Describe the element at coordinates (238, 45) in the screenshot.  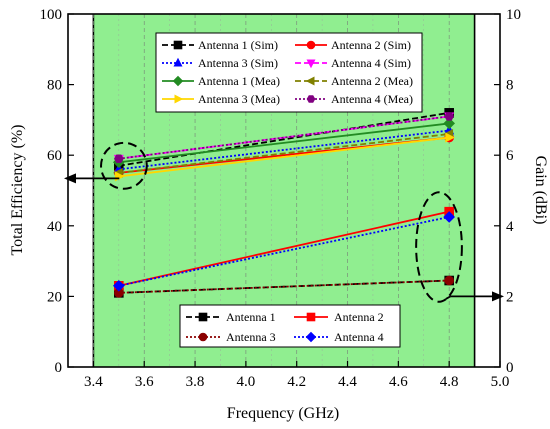
I see `legend-label: Antenna 1 (Sim)` at that location.